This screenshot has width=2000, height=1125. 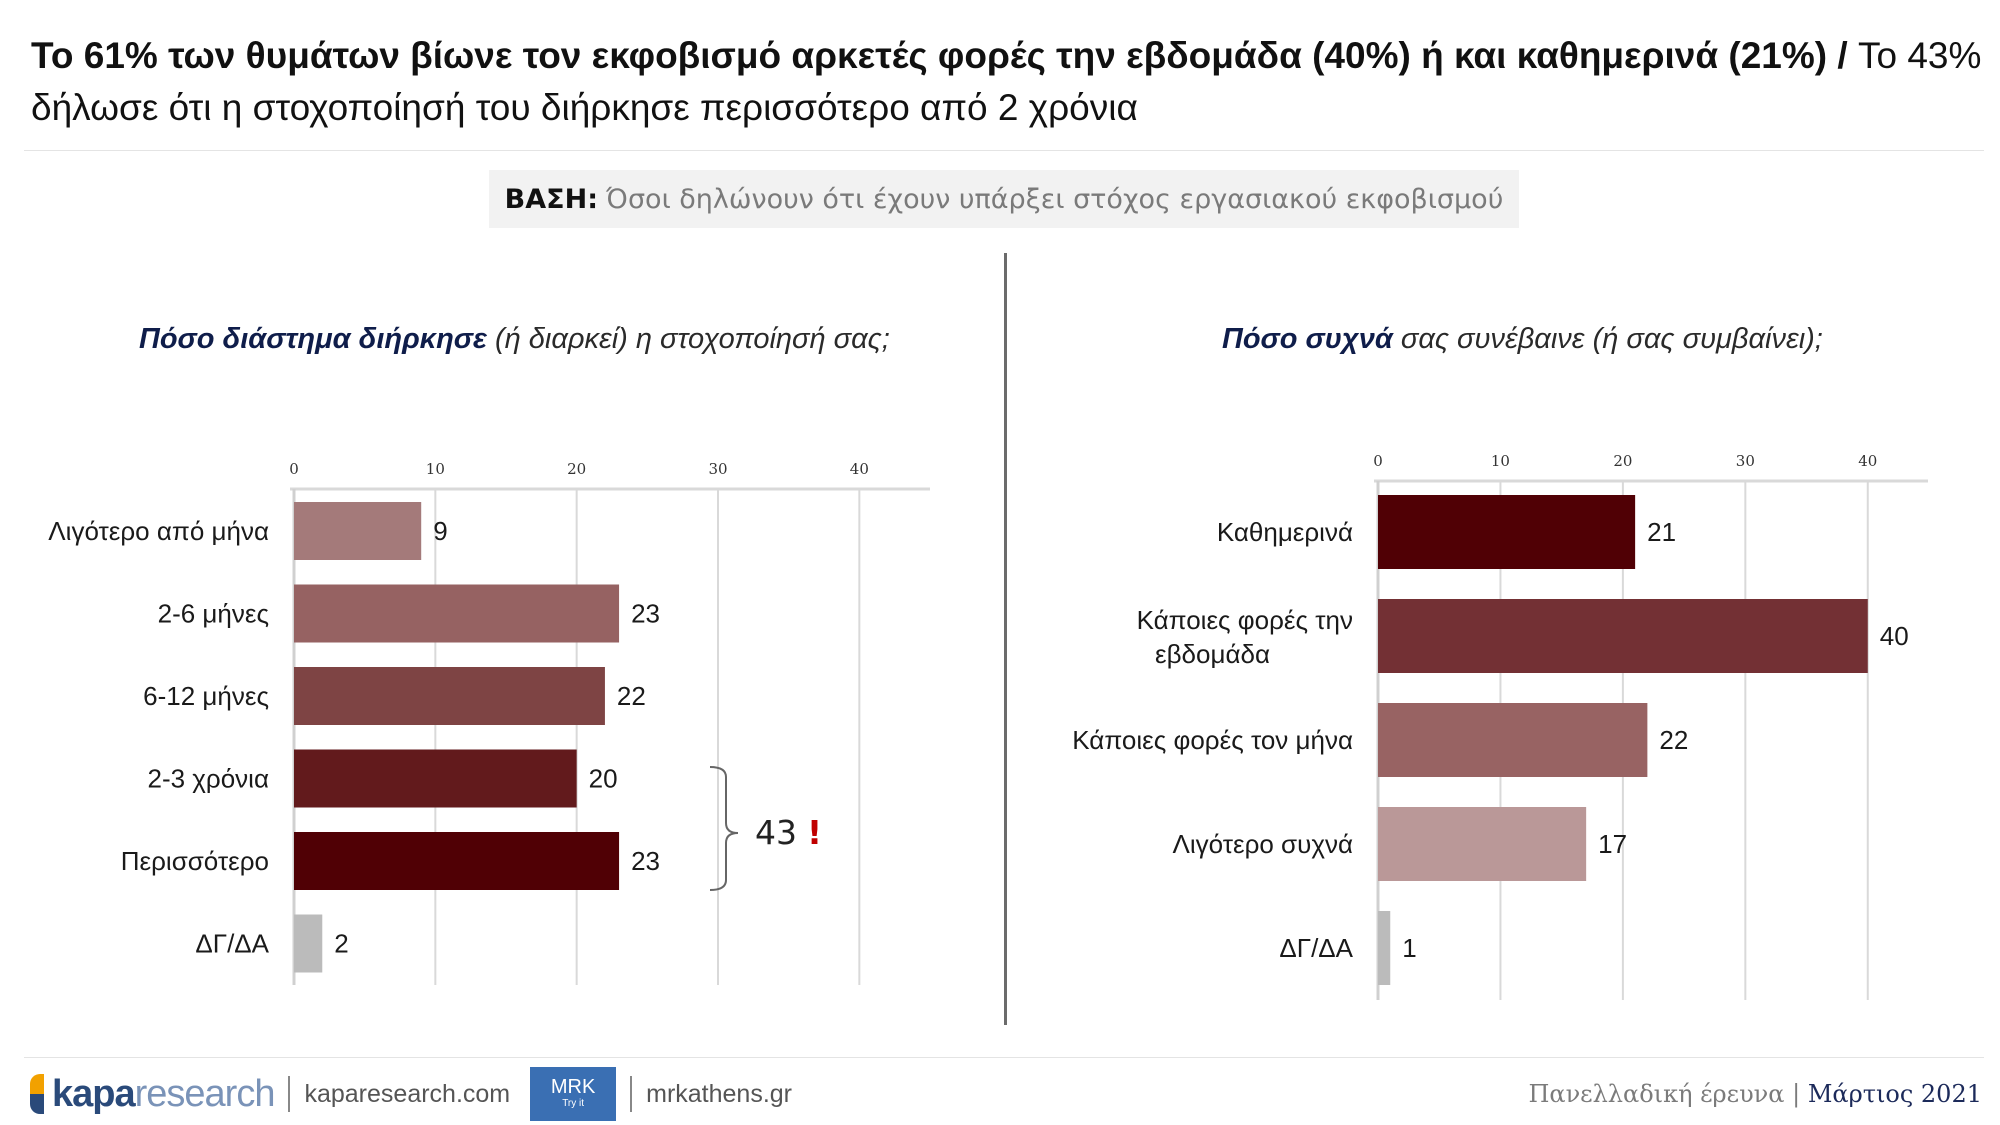 What do you see at coordinates (195, 861) in the screenshot?
I see `category-label-0-4: Περισσότερο` at bounding box center [195, 861].